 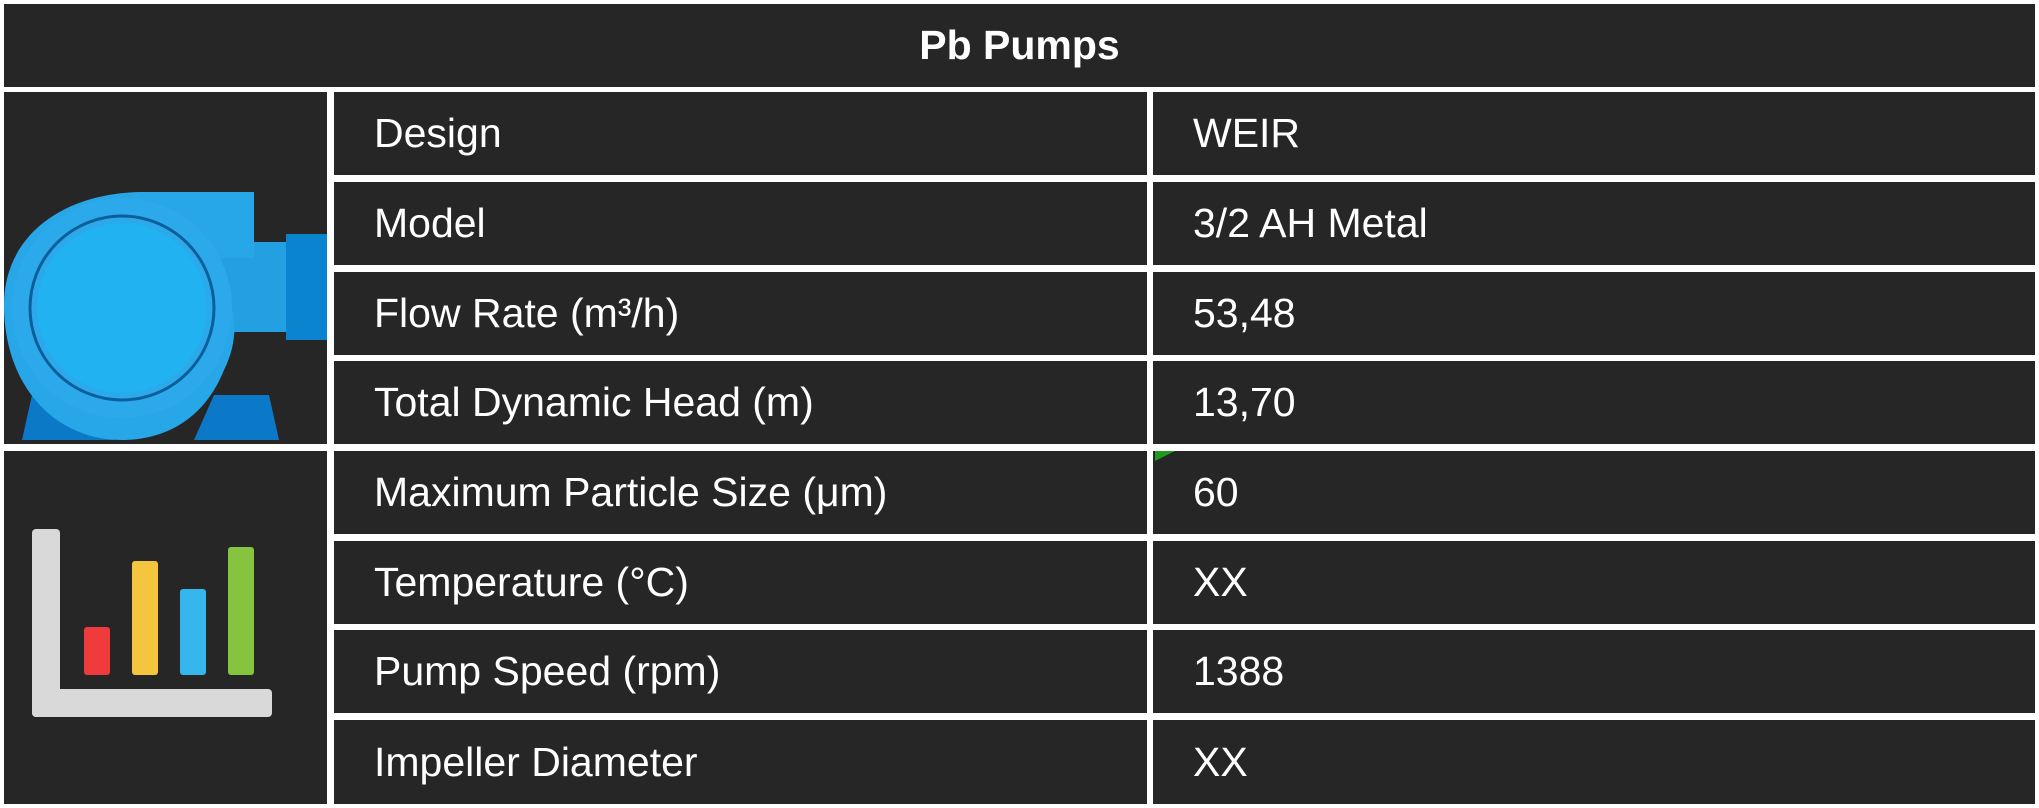 I want to click on value-total-dynamic-head: 13,70, so click(x=1594, y=402).